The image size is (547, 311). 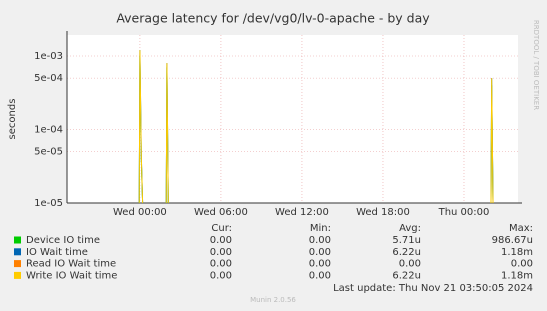 What do you see at coordinates (512, 240) in the screenshot?
I see `stat-value: 986.67u` at bounding box center [512, 240].